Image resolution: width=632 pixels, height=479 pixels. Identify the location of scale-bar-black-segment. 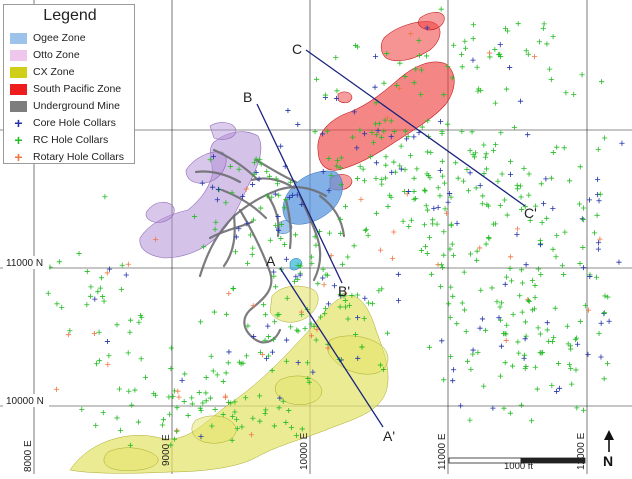
(553, 460).